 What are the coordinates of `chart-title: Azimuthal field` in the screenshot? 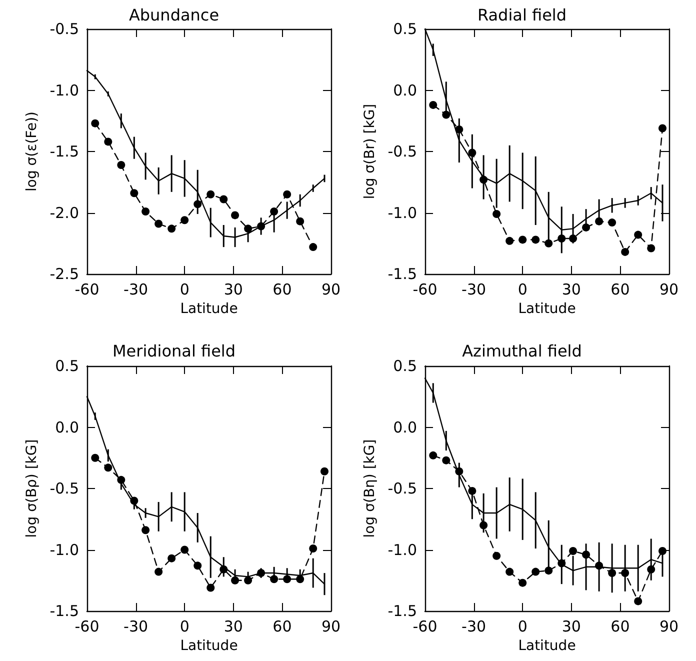 It's located at (522, 351).